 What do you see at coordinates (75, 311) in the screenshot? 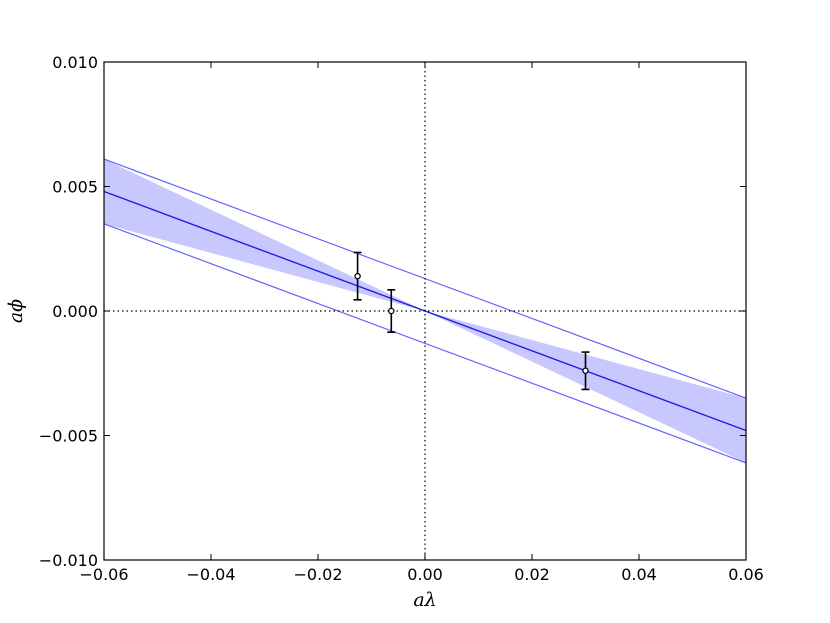
I see `y-tick-label: 0.000` at bounding box center [75, 311].